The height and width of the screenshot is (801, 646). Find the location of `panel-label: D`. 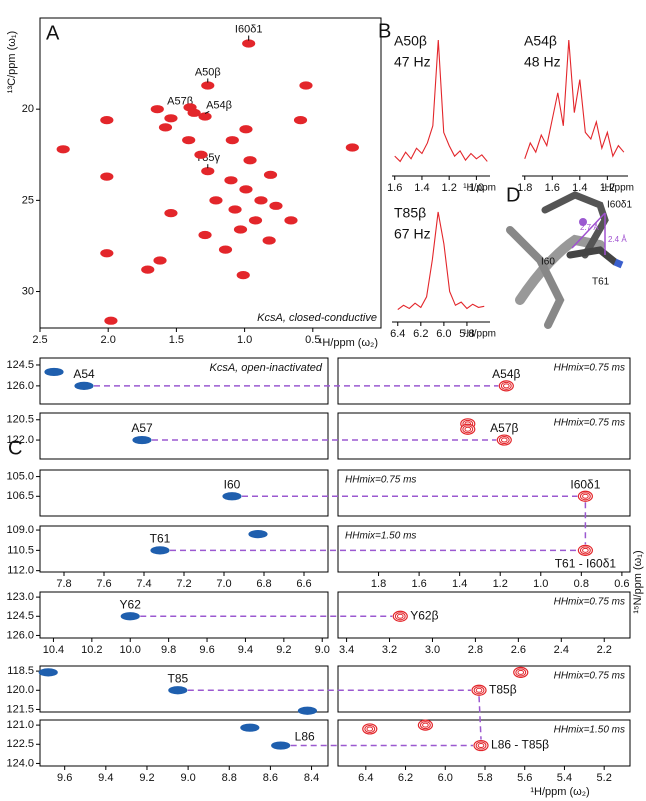

panel-label: D is located at coordinates (513, 195).